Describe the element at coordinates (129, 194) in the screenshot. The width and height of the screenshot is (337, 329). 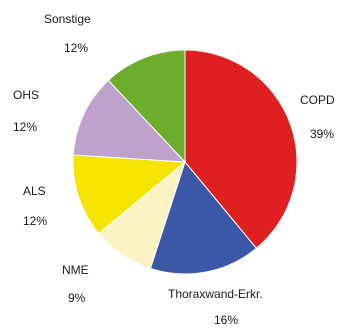
I see `pie-slice-als` at that location.